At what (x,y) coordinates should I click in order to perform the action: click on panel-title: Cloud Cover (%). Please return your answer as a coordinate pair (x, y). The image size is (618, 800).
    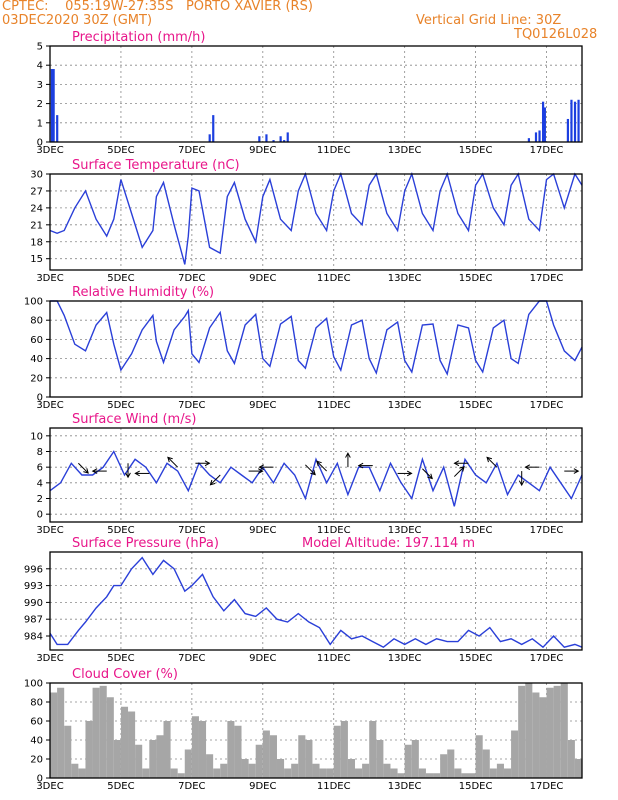
    Looking at the image, I should click on (125, 674).